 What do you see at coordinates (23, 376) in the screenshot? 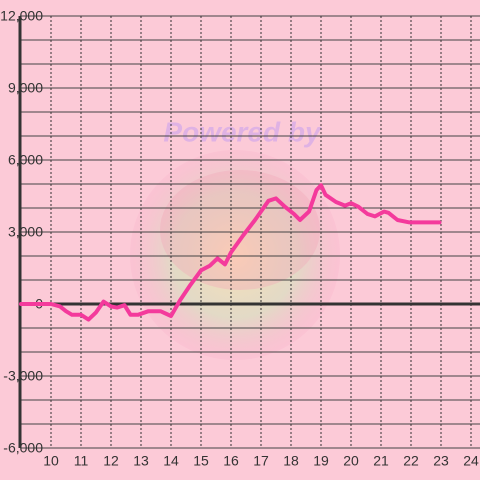
I see `y-tick-label: -3,000` at bounding box center [23, 376].